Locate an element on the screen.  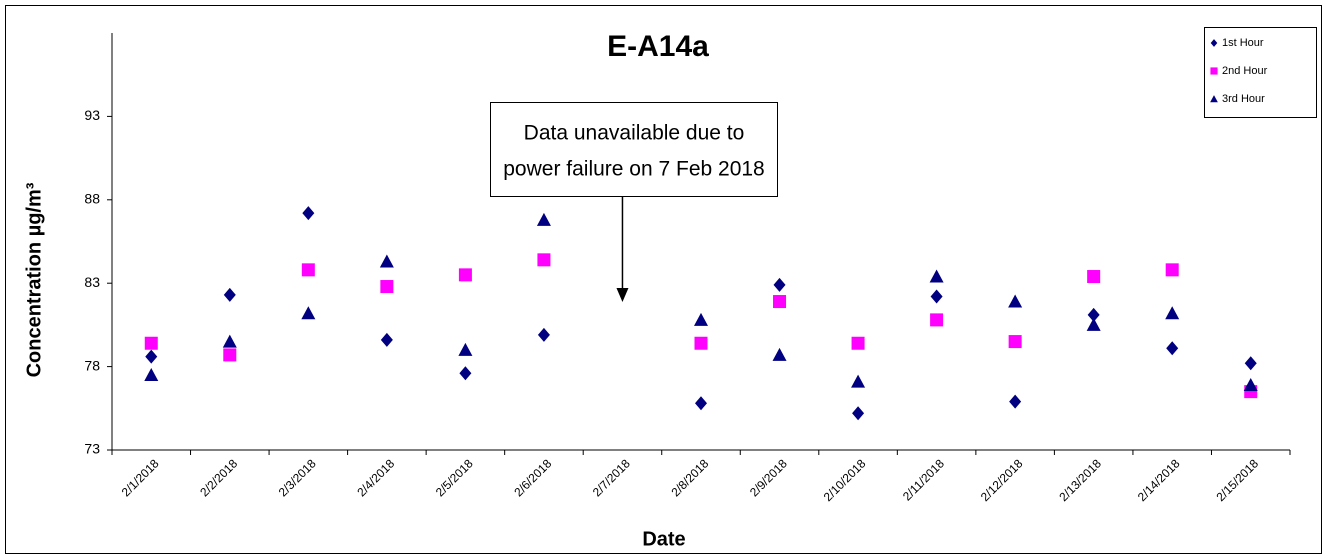
legend-label: 1st Hour is located at coordinates (1243, 43).